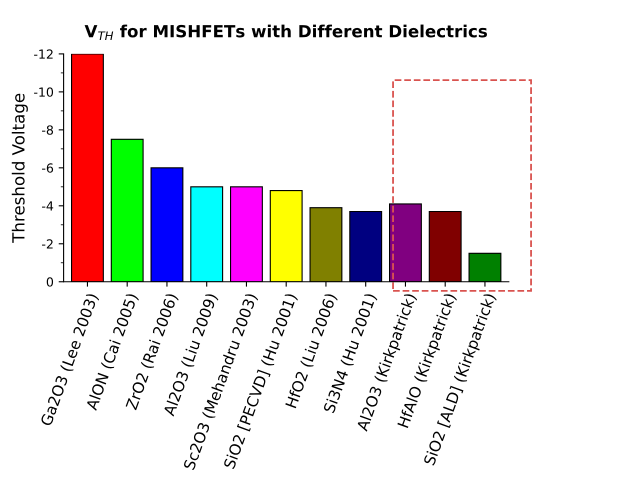  What do you see at coordinates (50, 282) in the screenshot?
I see `y-tick-label: 0` at bounding box center [50, 282].